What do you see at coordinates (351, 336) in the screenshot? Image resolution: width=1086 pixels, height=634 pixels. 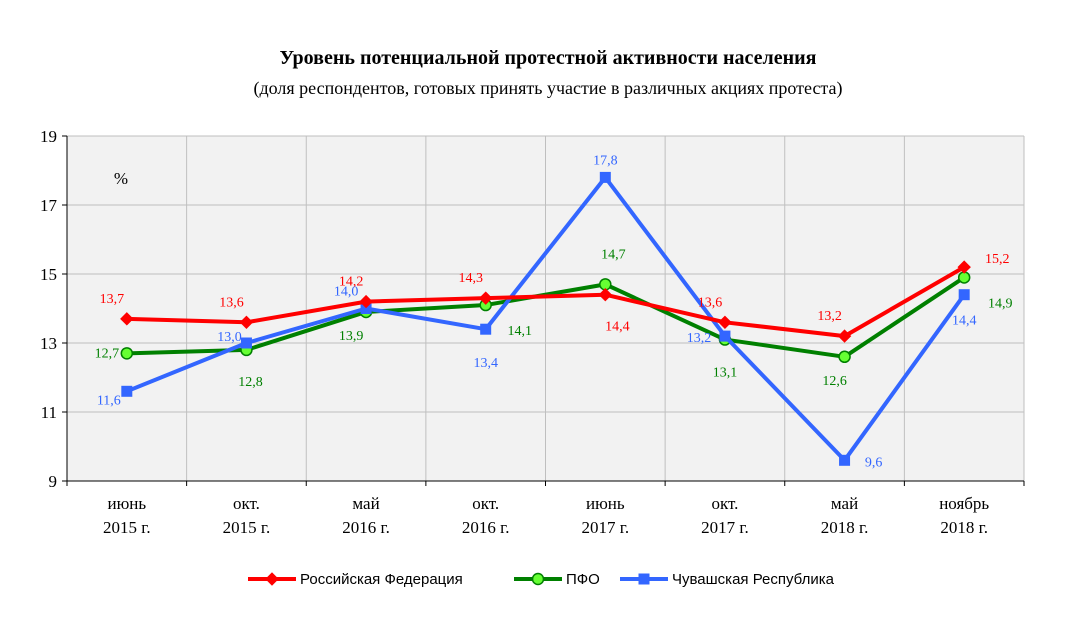 I see `data-label: 13,9` at bounding box center [351, 336].